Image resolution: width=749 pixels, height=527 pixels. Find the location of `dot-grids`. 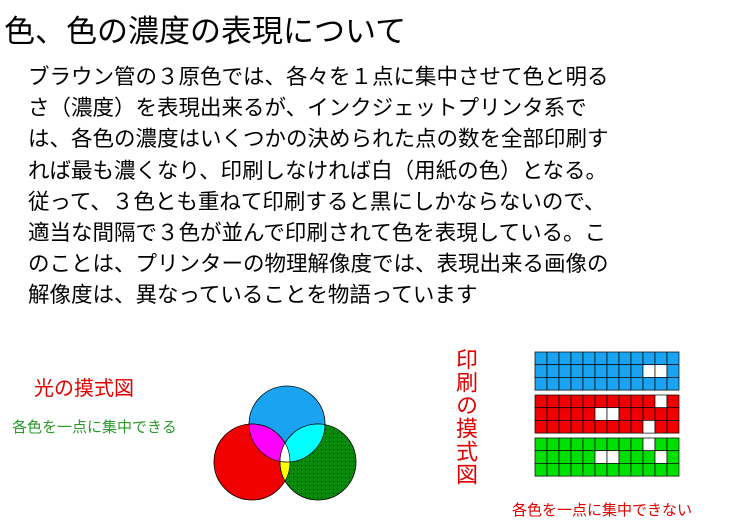

dot-grids is located at coordinates (607, 414).